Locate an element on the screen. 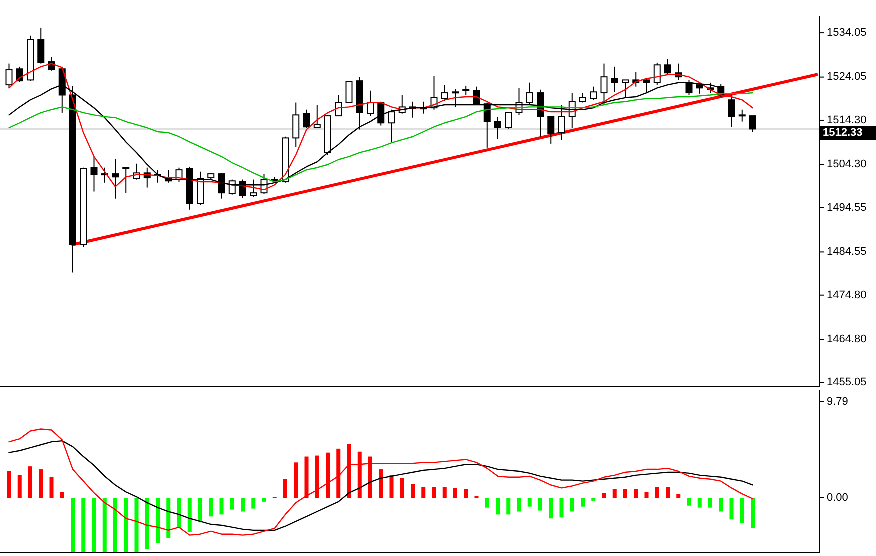 The height and width of the screenshot is (556, 876). y-tick-label: 1474.80 is located at coordinates (847, 295).